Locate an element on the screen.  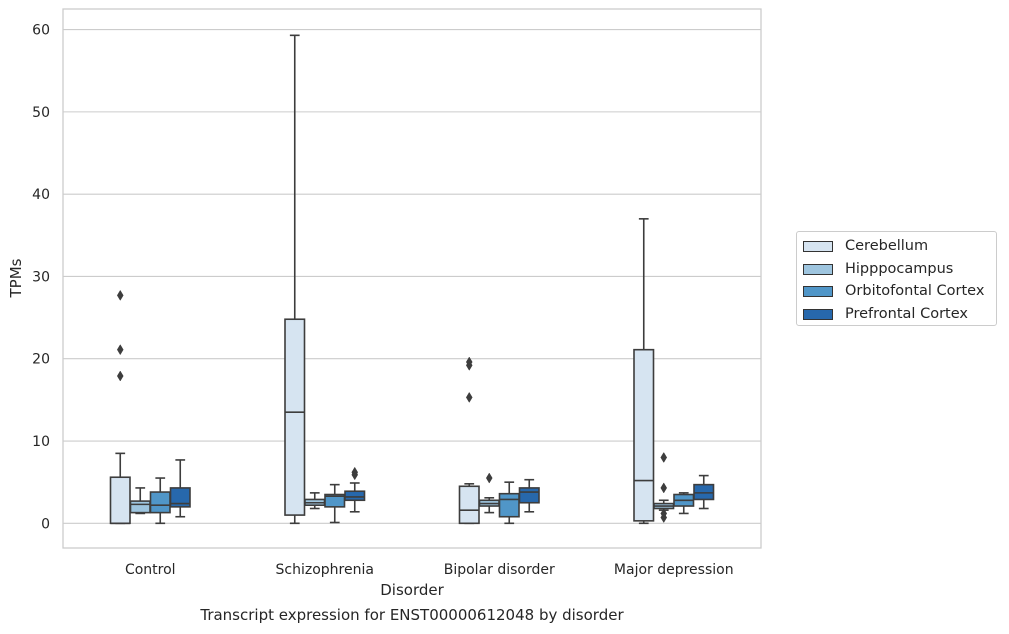
box-control-orbitofontal-cortex-body is located at coordinates (160, 502).